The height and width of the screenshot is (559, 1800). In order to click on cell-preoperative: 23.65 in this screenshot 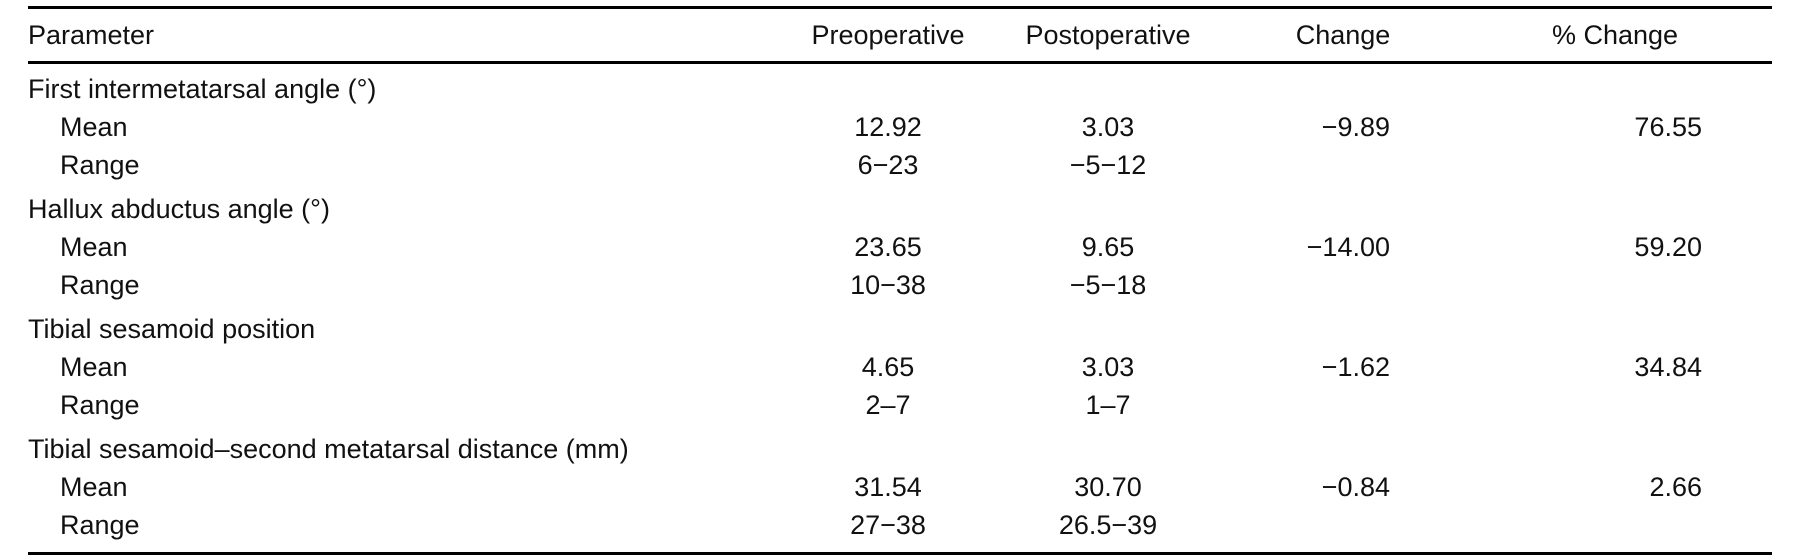, I will do `click(888, 247)`.